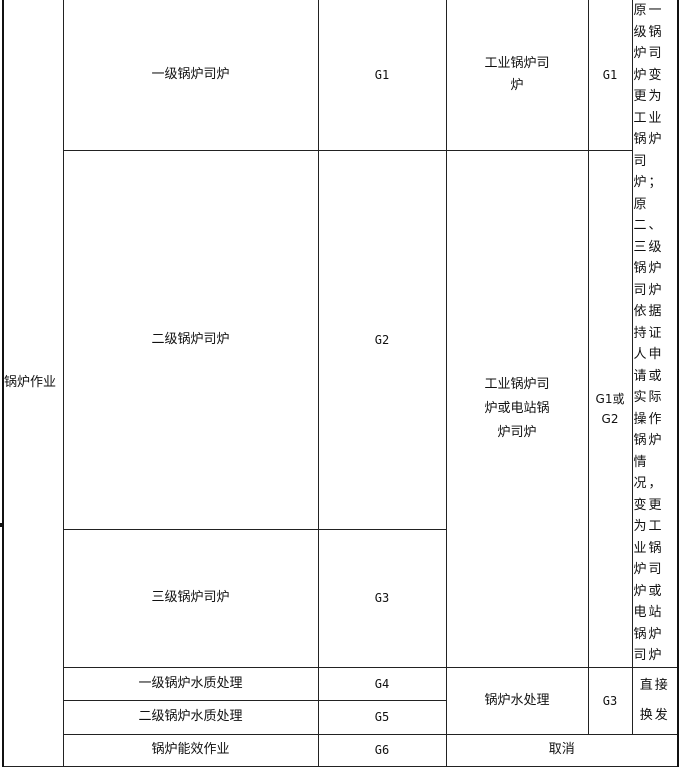  Describe the element at coordinates (382, 683) in the screenshot. I see `old-code-cell: G4` at that location.